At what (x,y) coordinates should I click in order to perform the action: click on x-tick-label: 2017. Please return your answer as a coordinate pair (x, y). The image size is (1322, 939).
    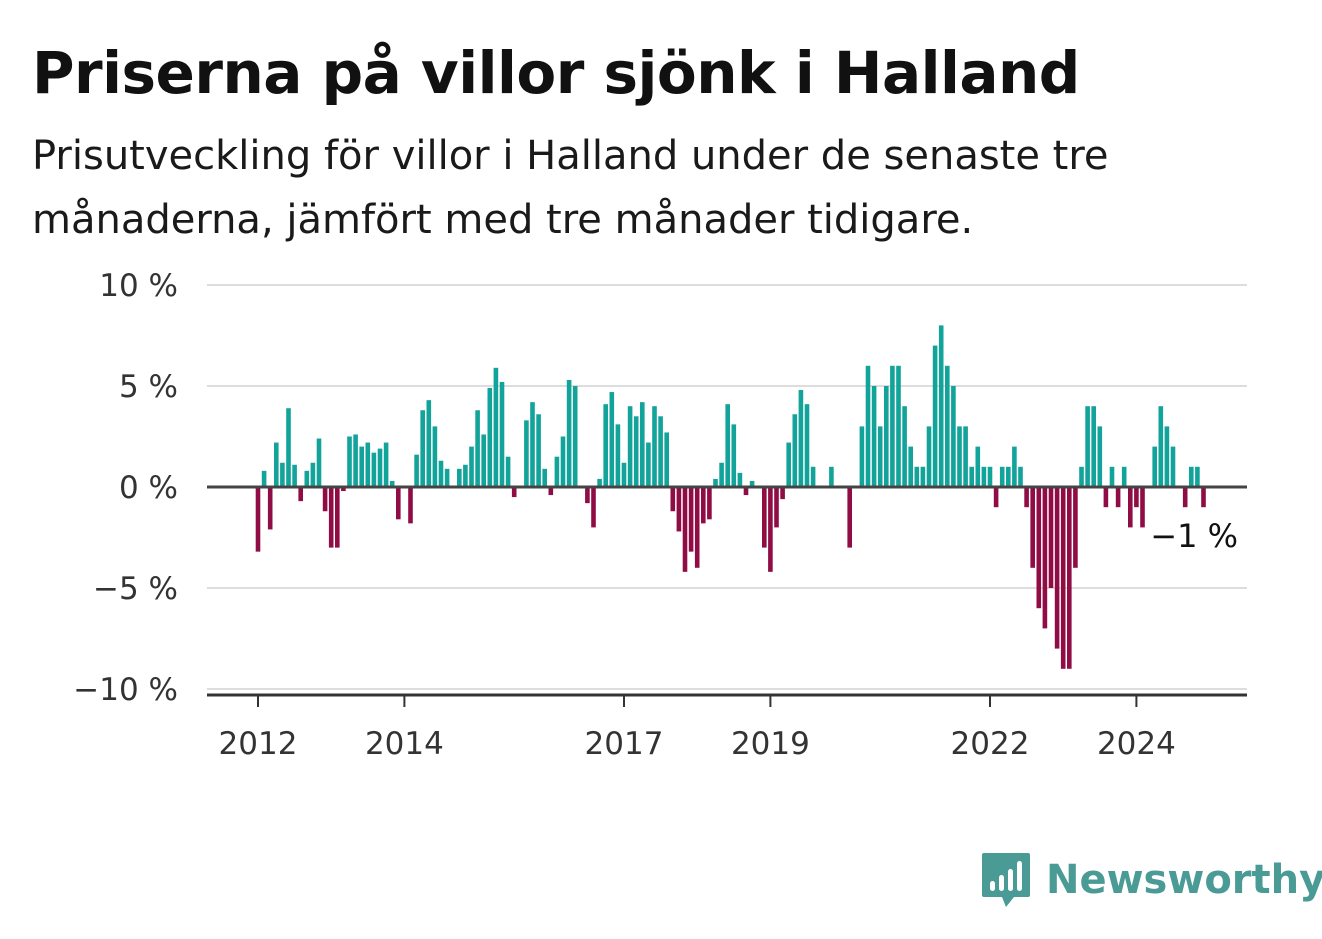
    Looking at the image, I should click on (624, 744).